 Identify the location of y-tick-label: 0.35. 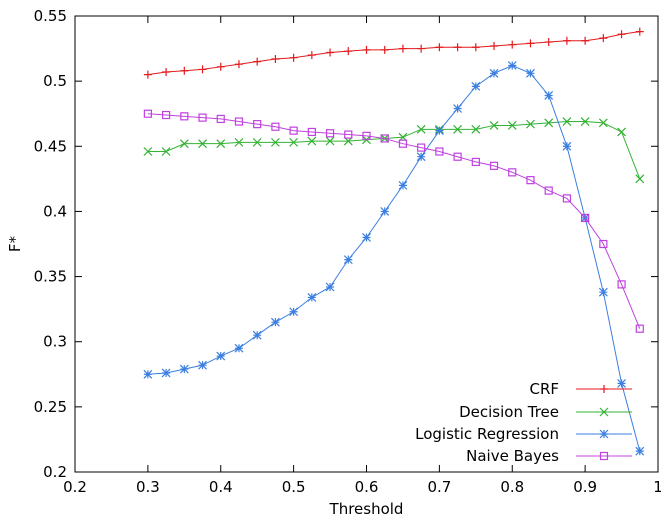
(50, 277).